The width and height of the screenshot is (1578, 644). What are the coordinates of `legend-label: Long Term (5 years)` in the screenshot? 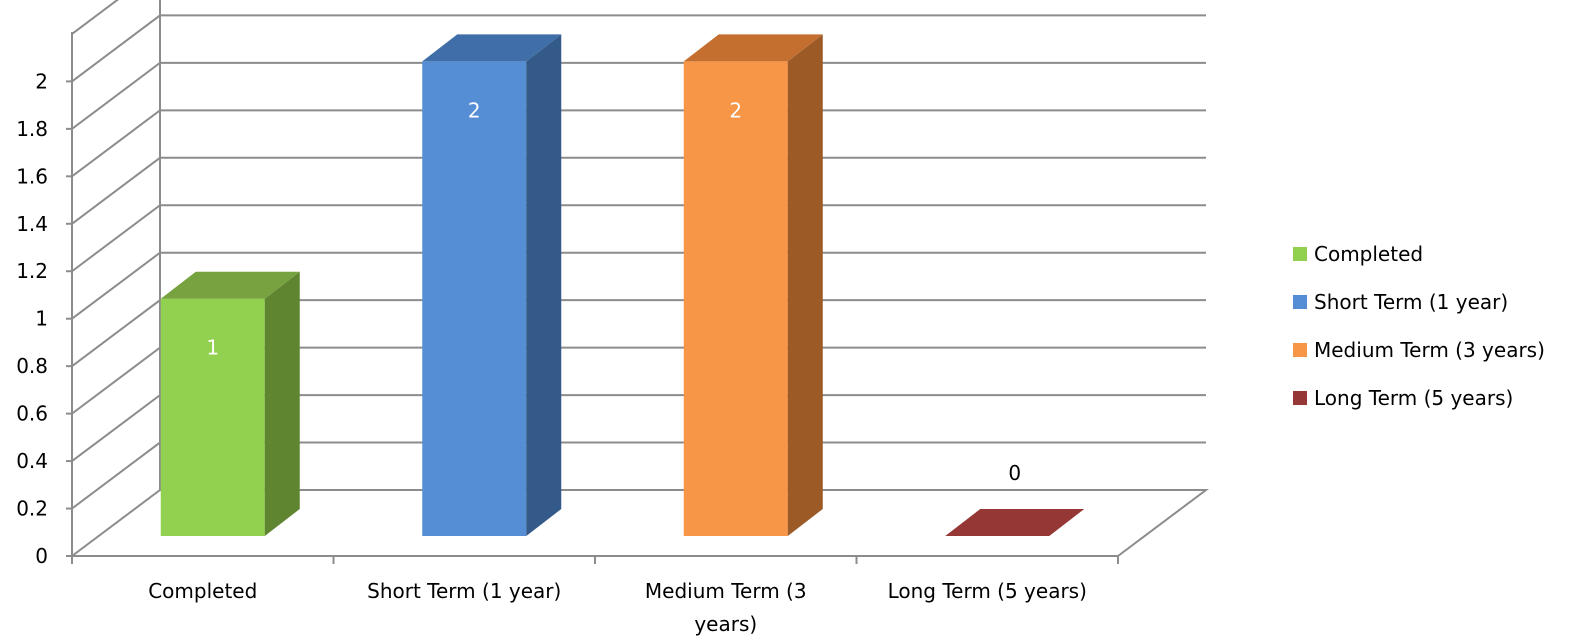 It's located at (1414, 398).